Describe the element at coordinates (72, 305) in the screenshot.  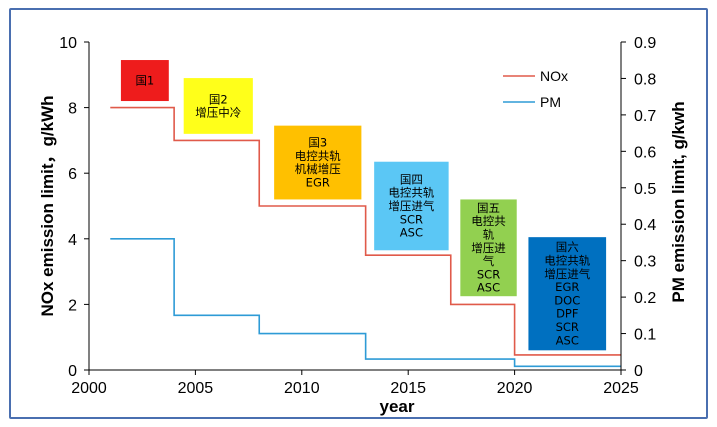
I see `y-left-tick-label: 2` at that location.